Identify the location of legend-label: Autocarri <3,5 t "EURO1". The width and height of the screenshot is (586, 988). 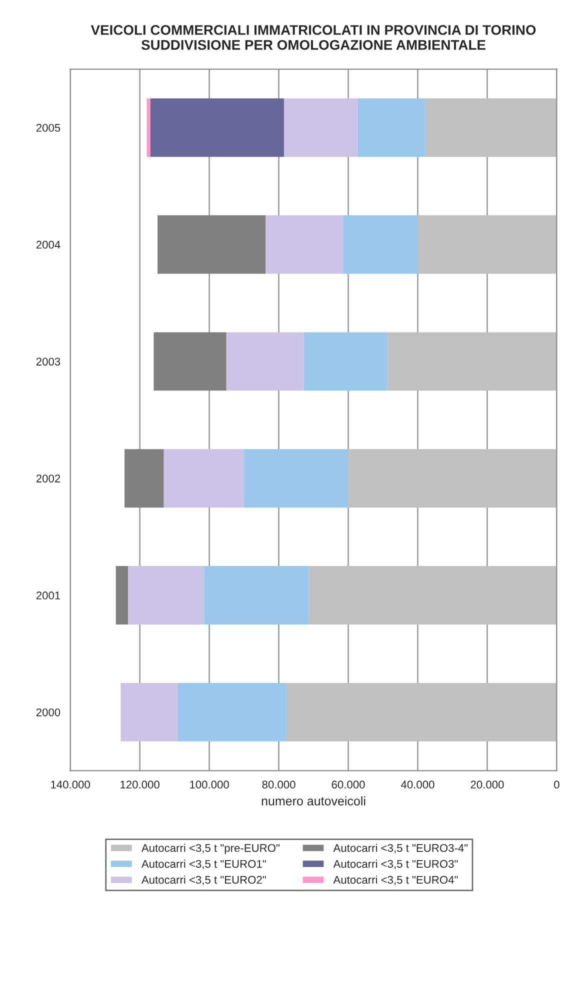
(203, 865).